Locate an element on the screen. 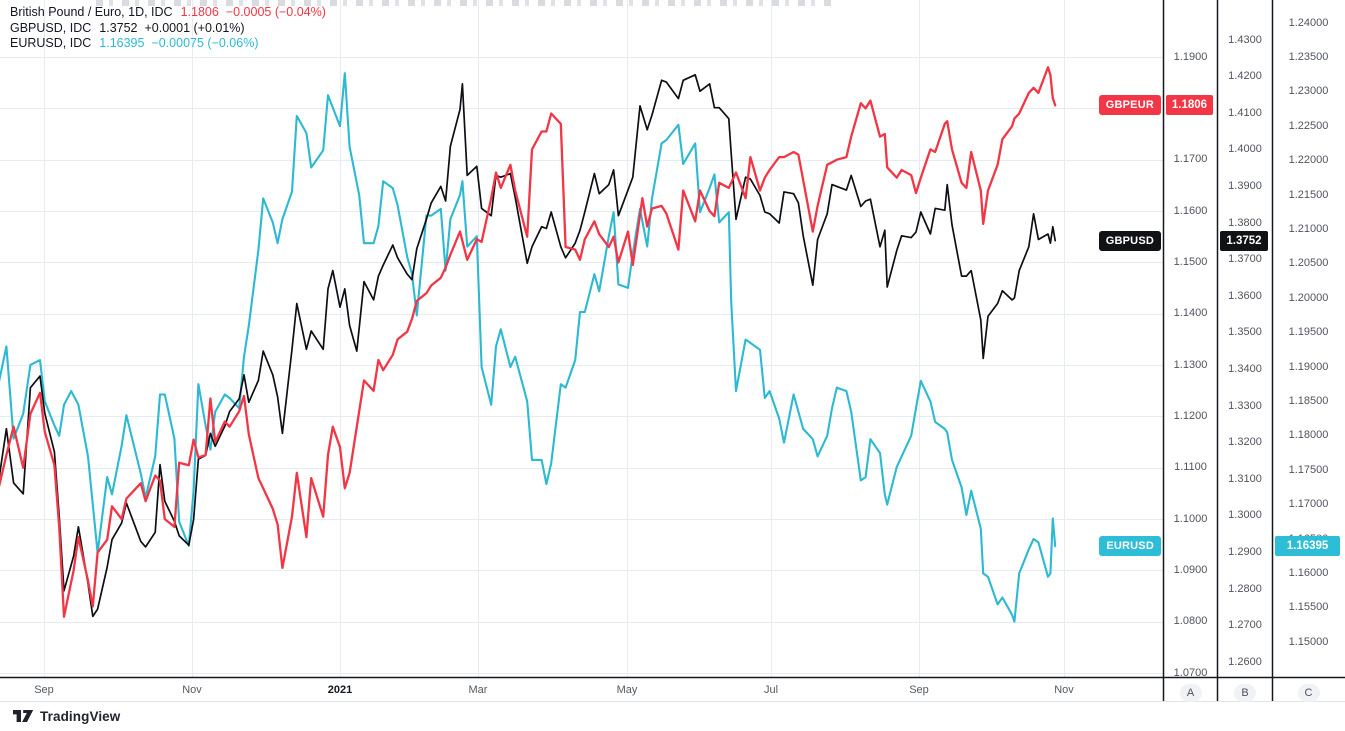 This screenshot has width=1345, height=731. time-tick-label: Mar is located at coordinates (478, 690).